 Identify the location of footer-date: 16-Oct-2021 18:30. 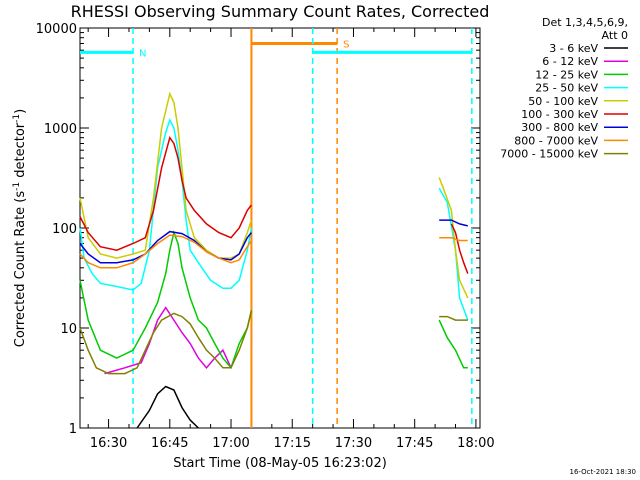
(603, 472).